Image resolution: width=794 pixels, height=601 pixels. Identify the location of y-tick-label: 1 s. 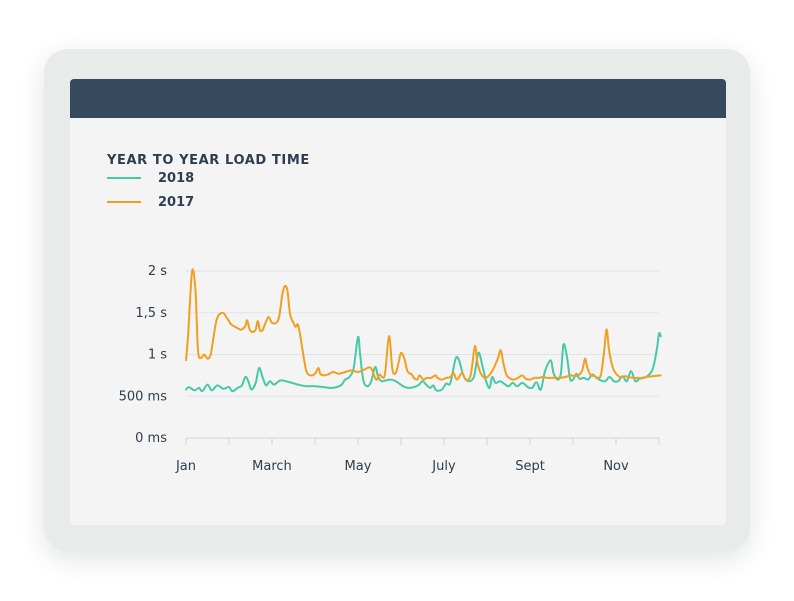
(157, 355).